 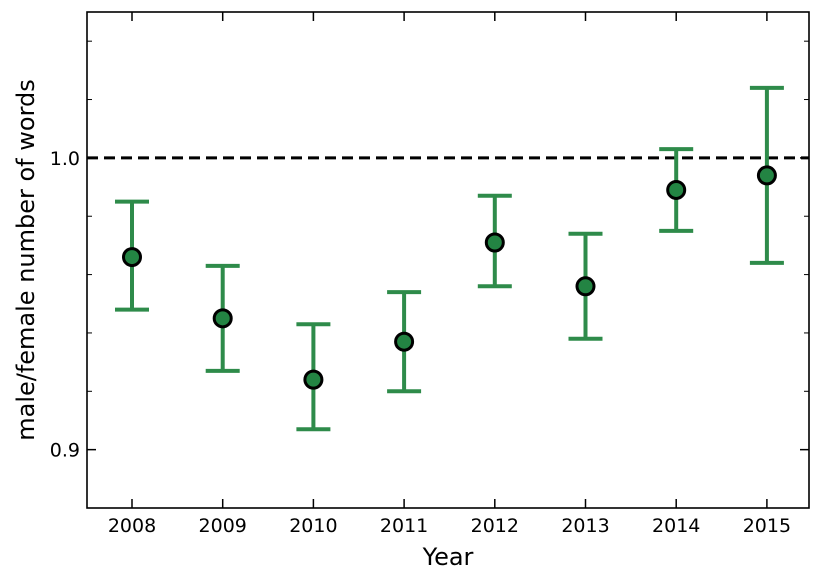 I want to click on x-tick-label: 2014, so click(x=676, y=526).